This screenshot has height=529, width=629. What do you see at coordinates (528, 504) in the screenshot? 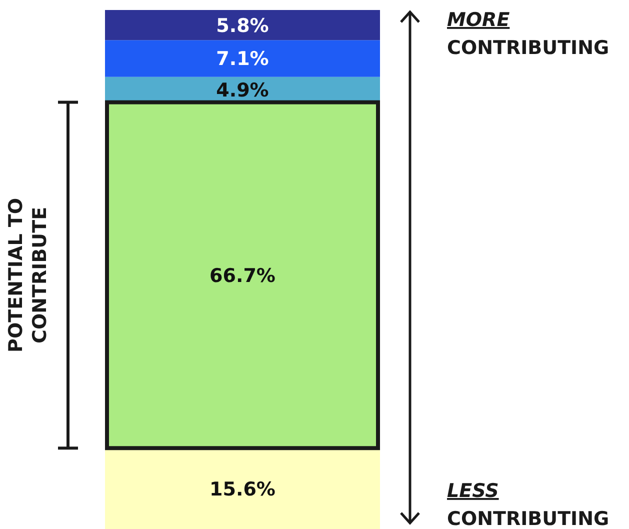
I see `text: LESS CONTRIBUTING` at bounding box center [528, 504].